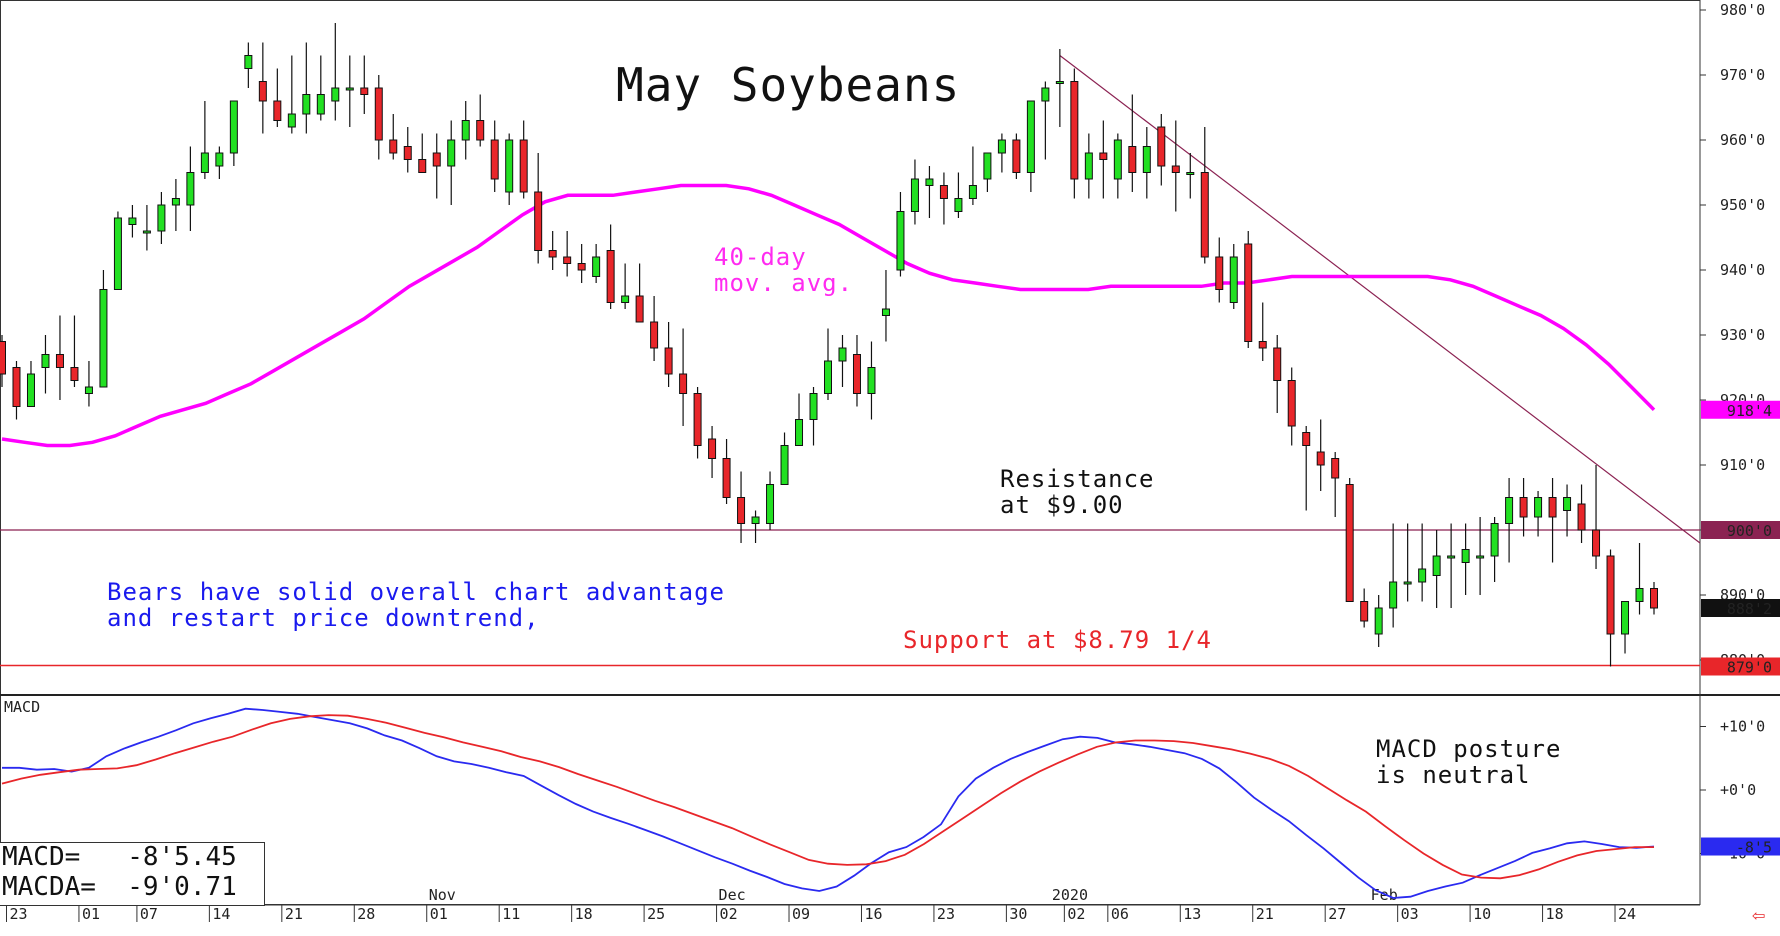  Describe the element at coordinates (873, 914) in the screenshot. I see `x-axis-label: 16` at that location.